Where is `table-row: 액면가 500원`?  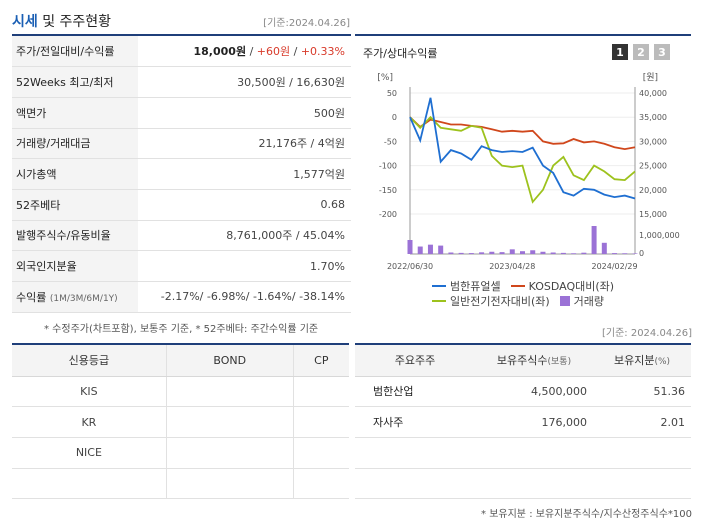 table-row: 액면가 500원 is located at coordinates (181, 113).